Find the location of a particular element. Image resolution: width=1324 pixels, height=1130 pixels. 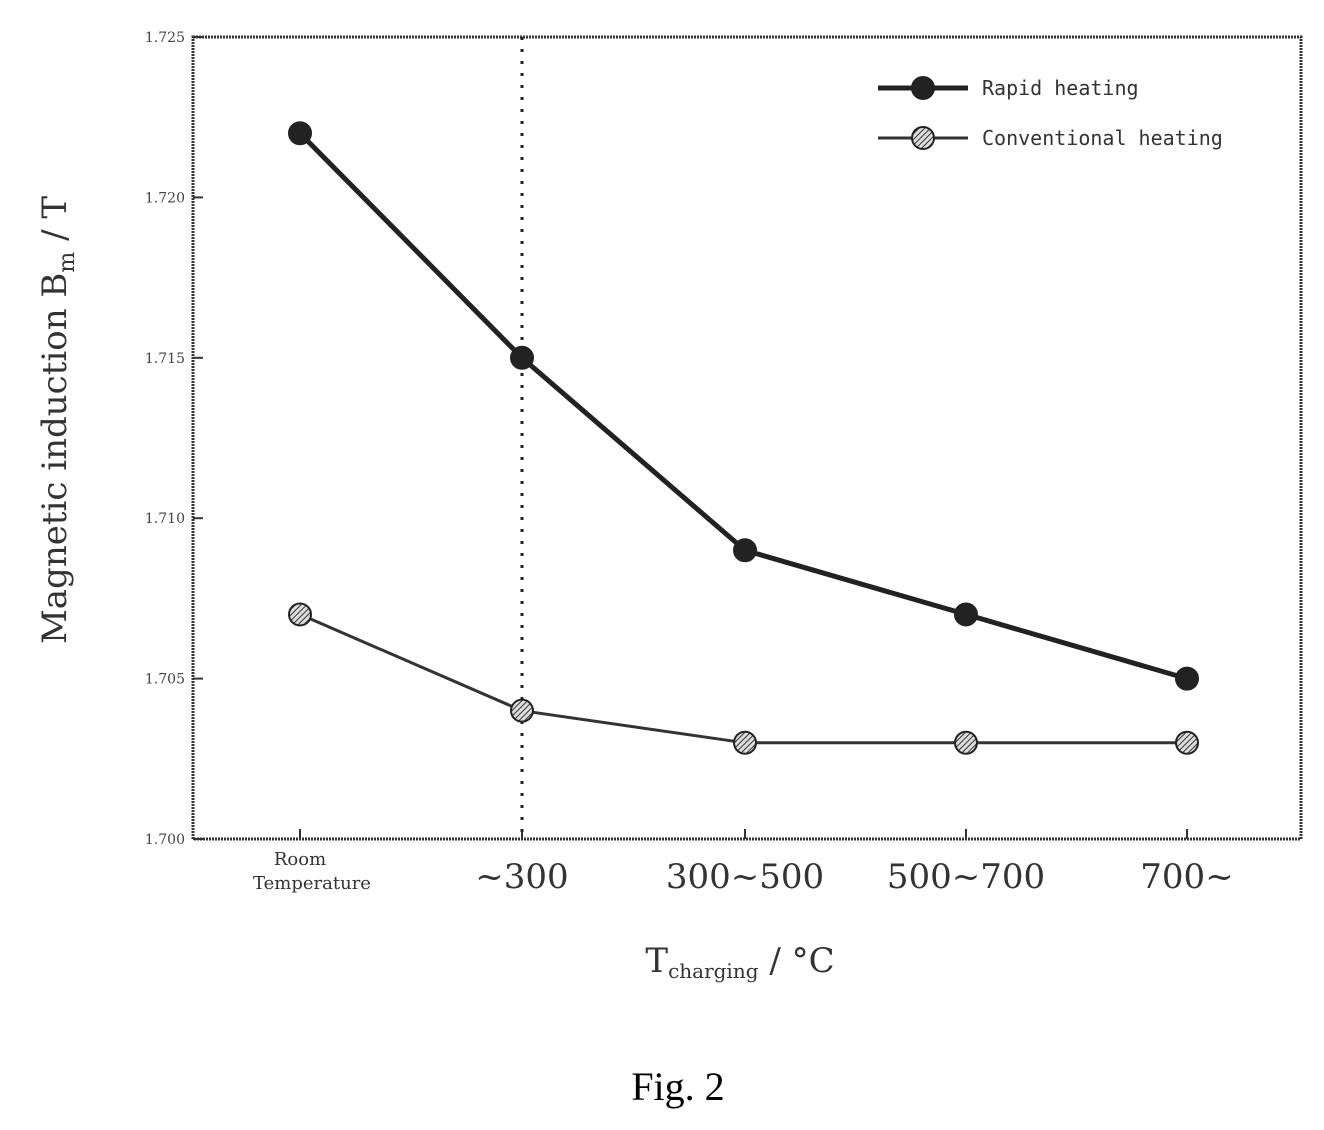

series-conventional-heating is located at coordinates (743, 678).